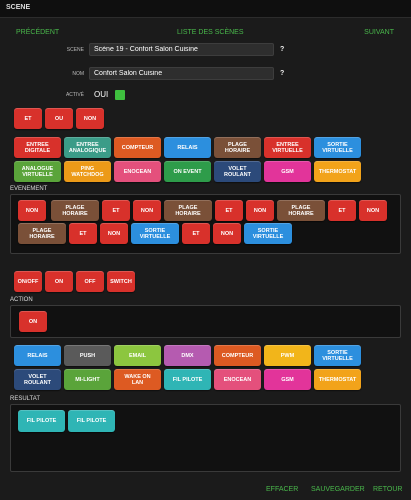  Describe the element at coordinates (90, 118) in the screenshot. I see `logic-non-button: NON` at that location.